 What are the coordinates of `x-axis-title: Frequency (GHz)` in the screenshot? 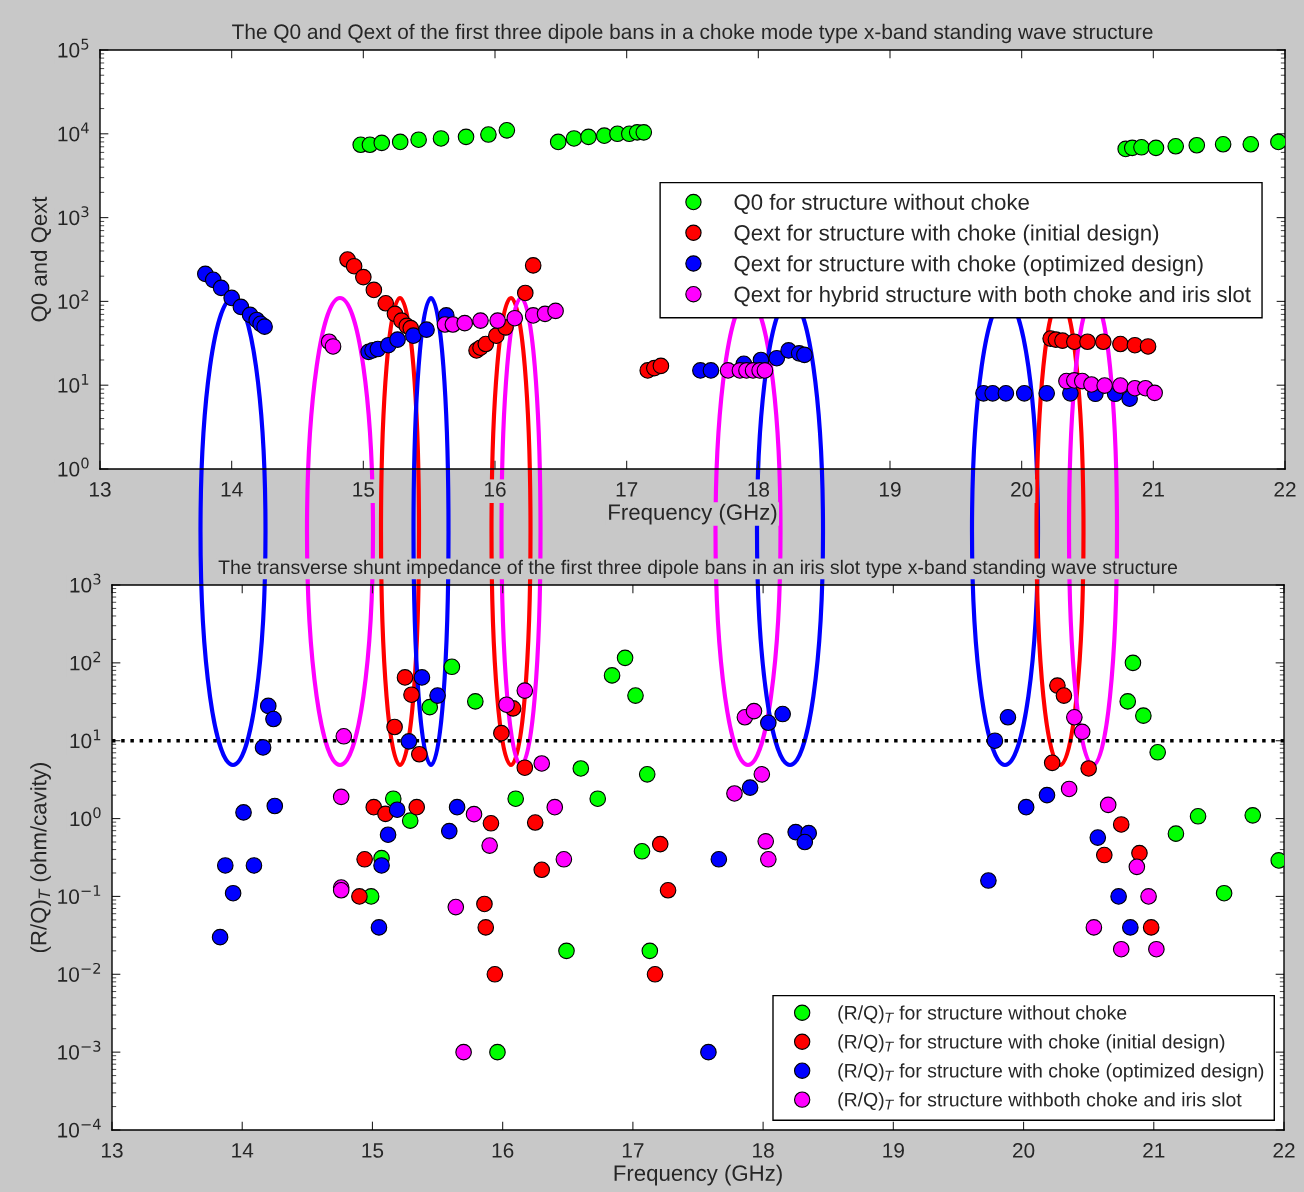 It's located at (693, 514).